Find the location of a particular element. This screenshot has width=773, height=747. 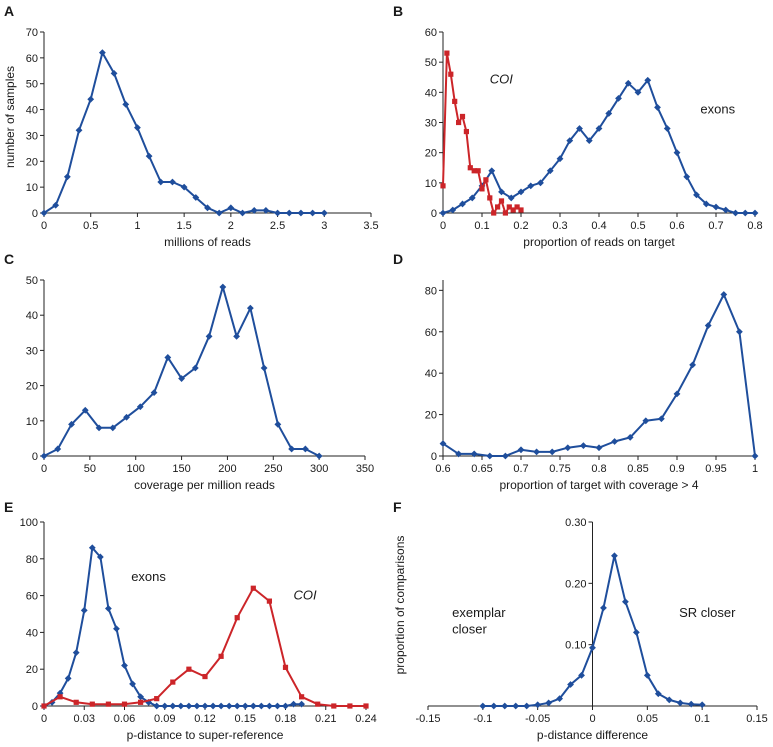

x-tick-label: 2 is located at coordinates (231, 226).